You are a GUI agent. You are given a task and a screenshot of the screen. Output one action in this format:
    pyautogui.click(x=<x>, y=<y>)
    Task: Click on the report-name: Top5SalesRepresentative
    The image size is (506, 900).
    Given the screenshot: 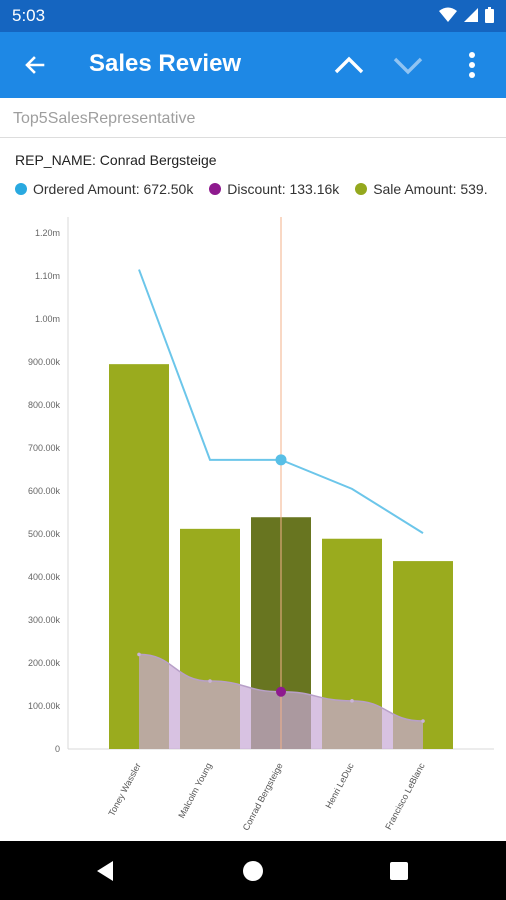 What is the action you would take?
    pyautogui.click(x=104, y=118)
    